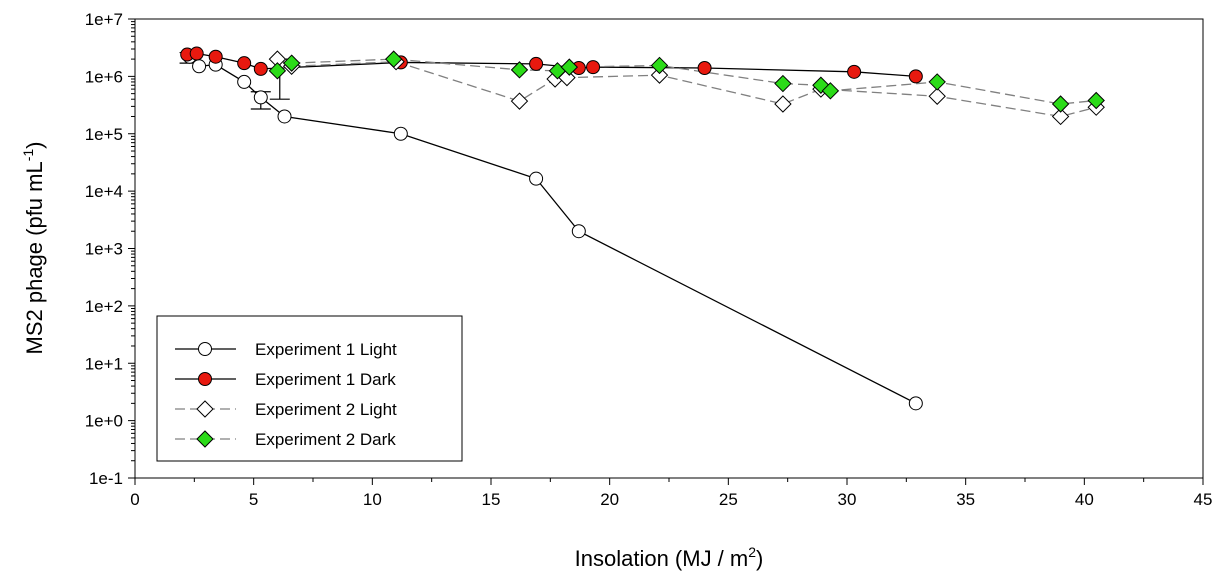  What do you see at coordinates (671, 493) in the screenshot?
I see `x-axis: 0 5 10 15 20 25 30 35 40 45` at bounding box center [671, 493].